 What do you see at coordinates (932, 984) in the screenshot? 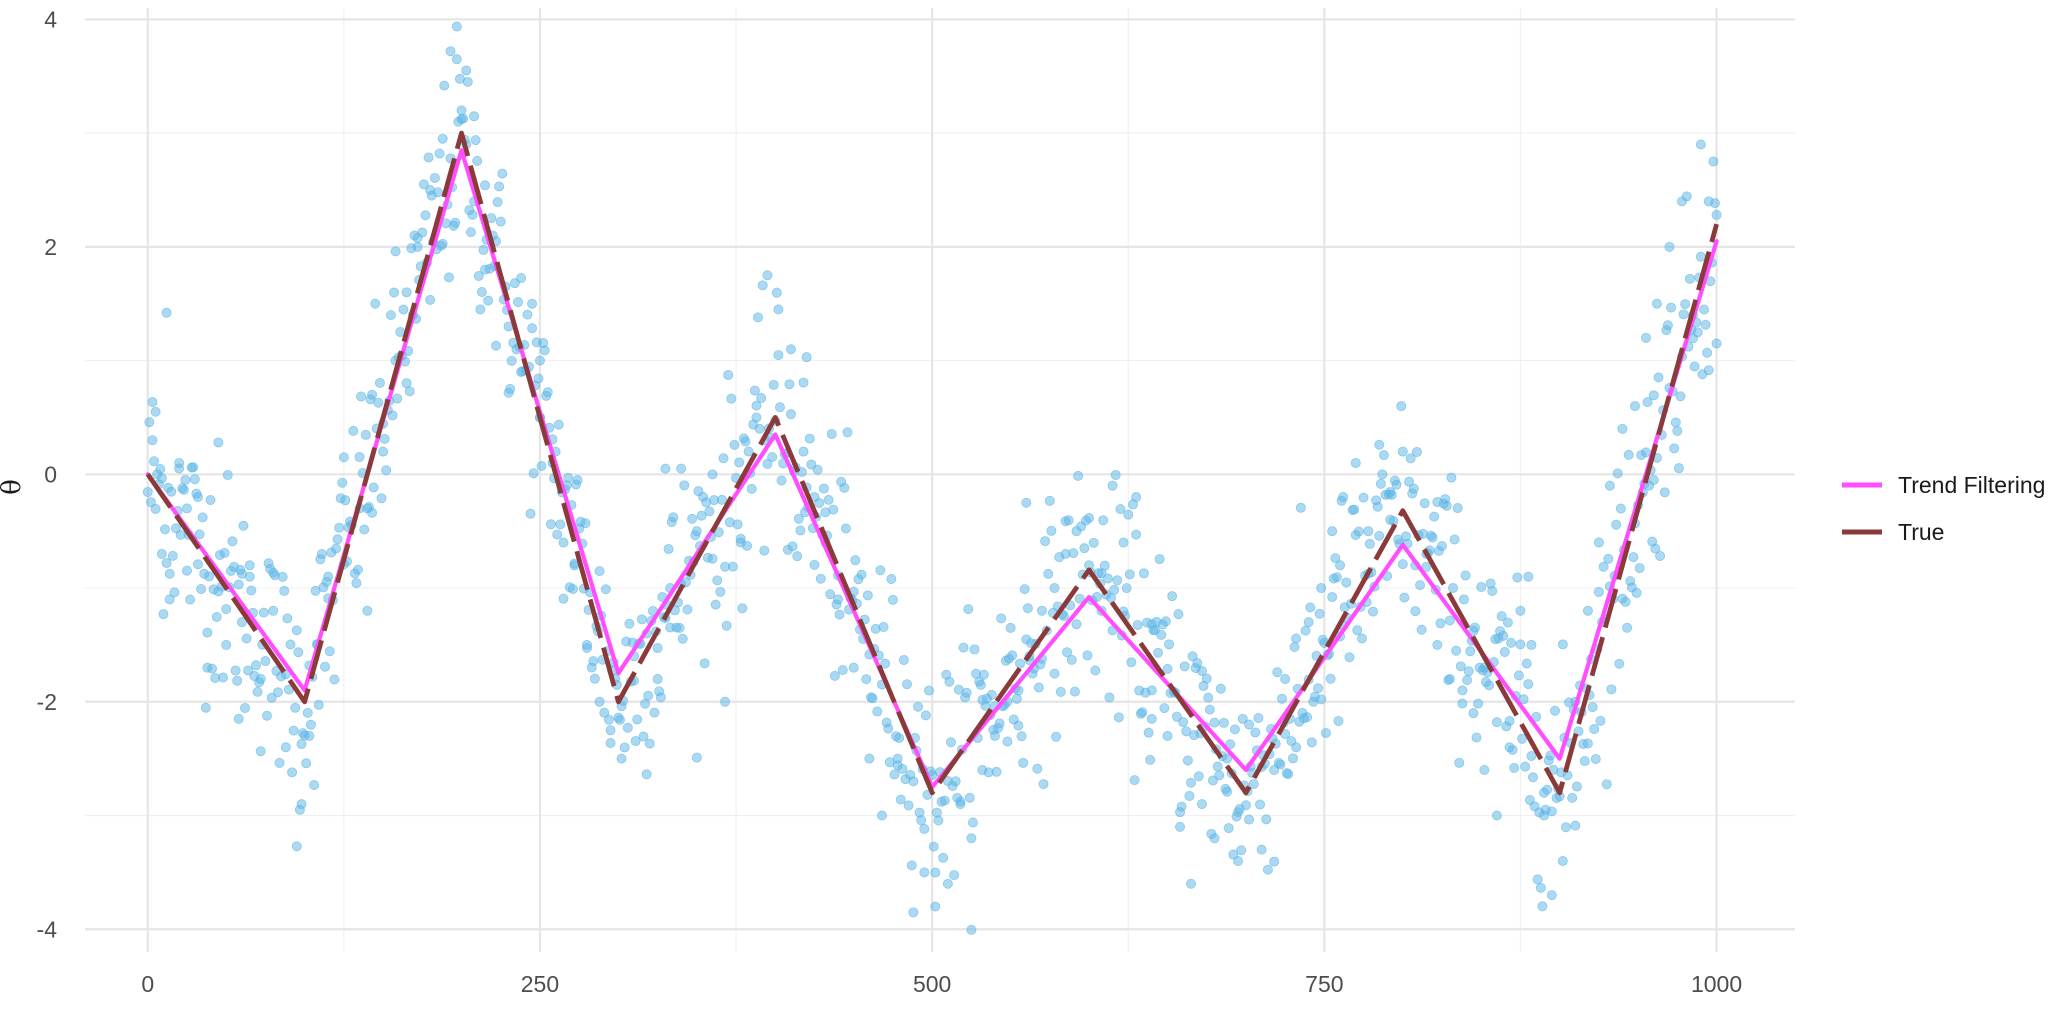
I see `x-tick-label: 500` at bounding box center [932, 984].